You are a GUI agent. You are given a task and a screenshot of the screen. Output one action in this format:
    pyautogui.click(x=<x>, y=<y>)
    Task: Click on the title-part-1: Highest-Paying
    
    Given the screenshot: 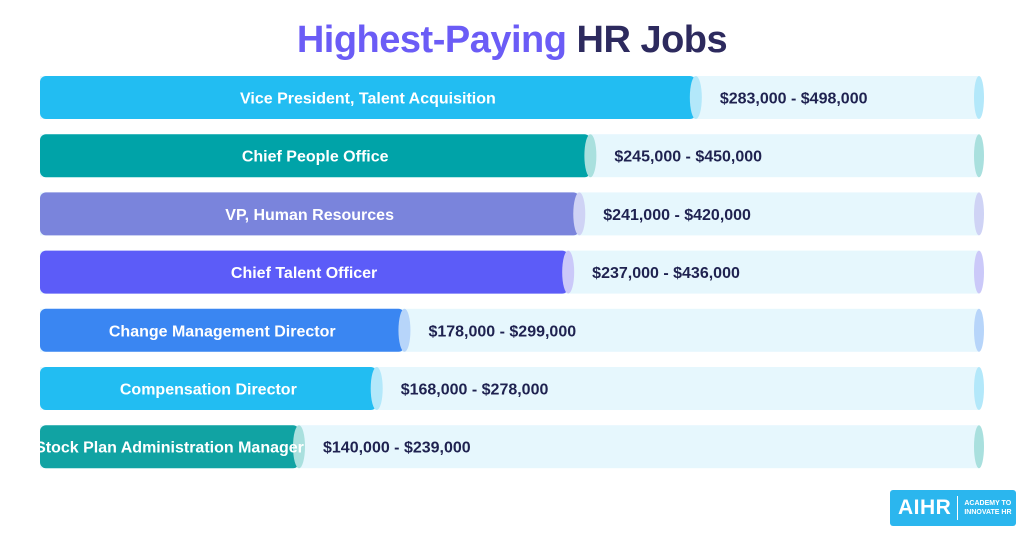 What is the action you would take?
    pyautogui.click(x=431, y=40)
    